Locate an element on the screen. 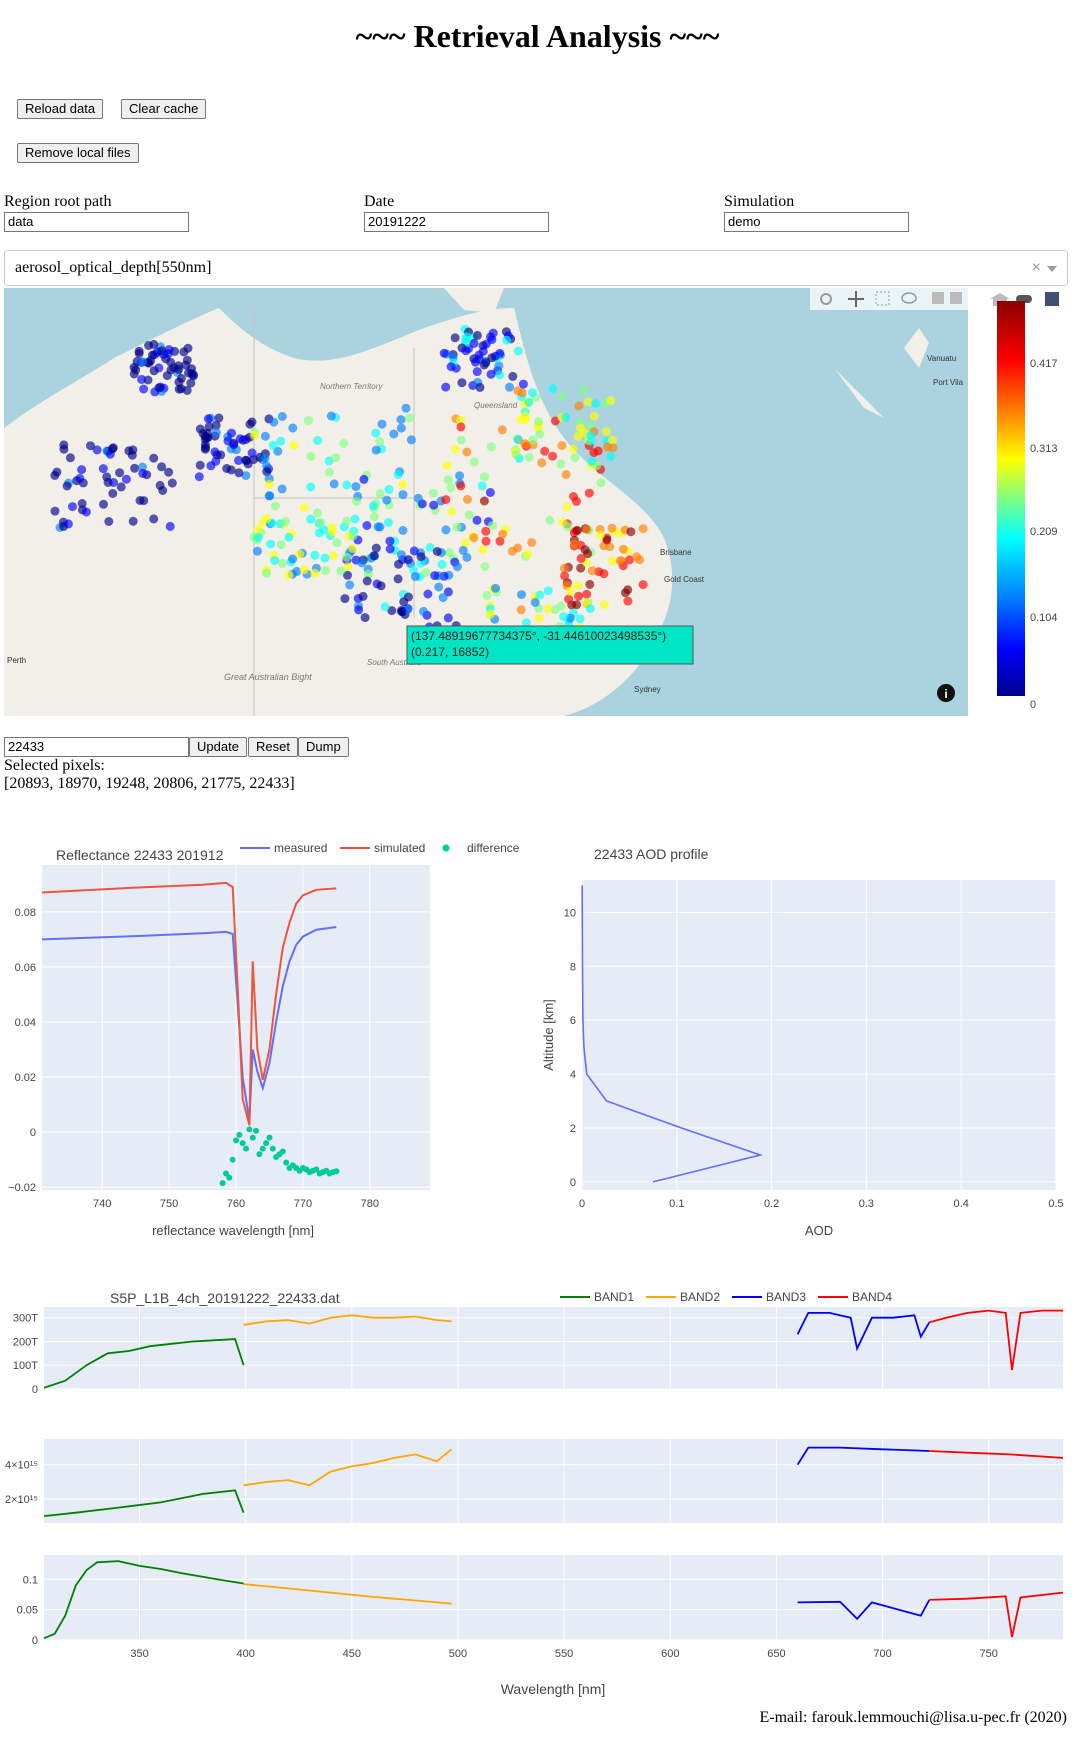  remove-local-files-button: Remove local files is located at coordinates (78, 153).